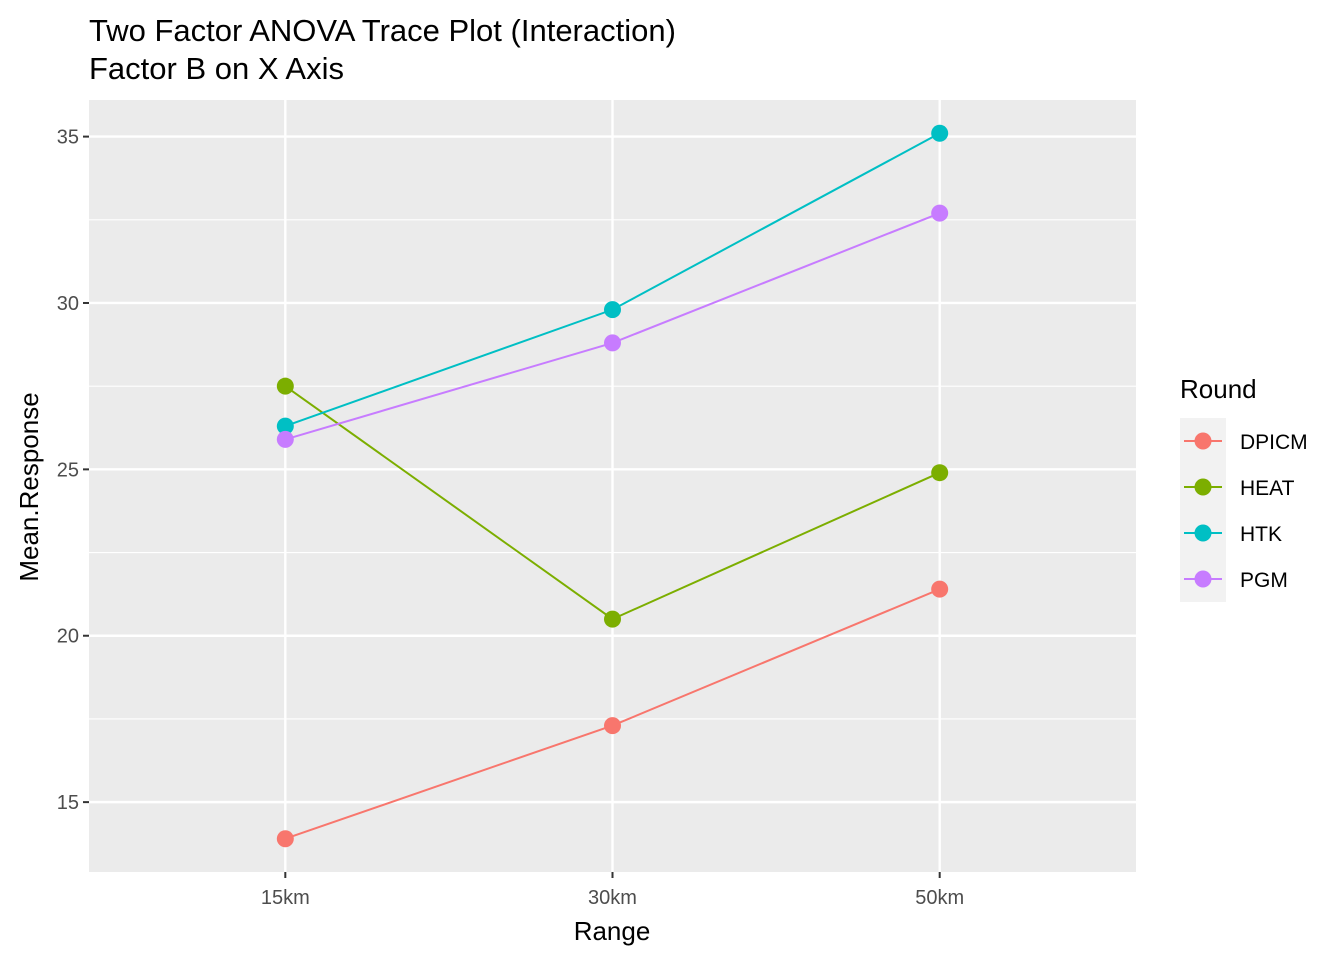 The image size is (1344, 960). I want to click on y-axis: 15 20 25 30 35, so click(73, 470).